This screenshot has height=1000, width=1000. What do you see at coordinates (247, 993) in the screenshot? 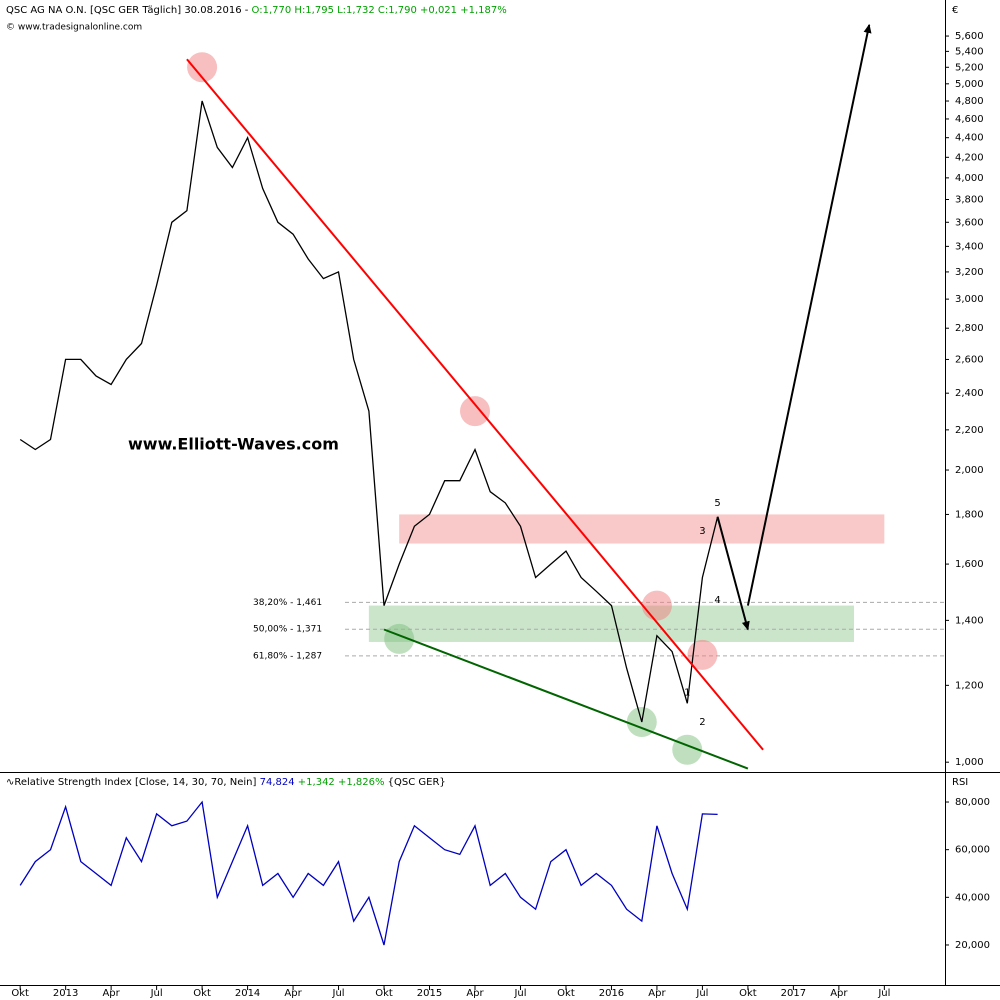
I see `x-tick-label: 2014` at bounding box center [247, 993].